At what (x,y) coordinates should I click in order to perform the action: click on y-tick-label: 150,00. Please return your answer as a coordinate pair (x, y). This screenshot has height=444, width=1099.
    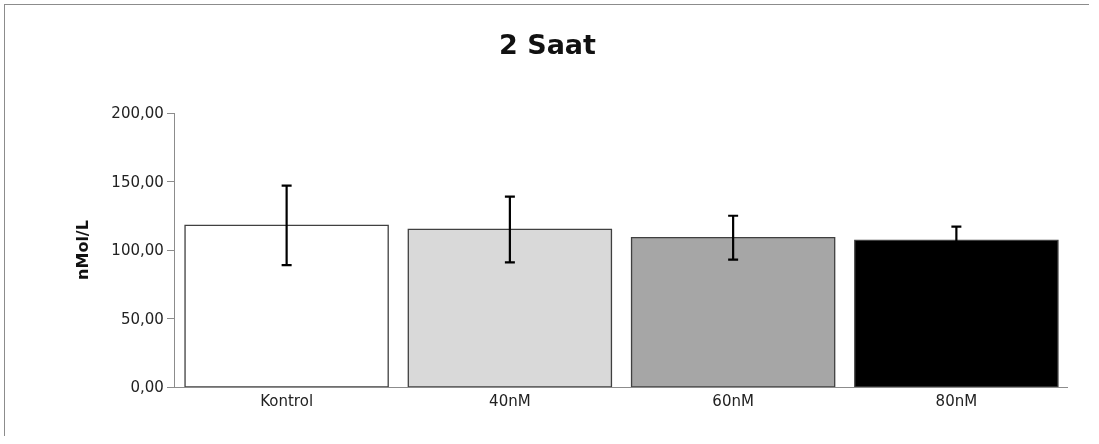
    Looking at the image, I should click on (137, 181).